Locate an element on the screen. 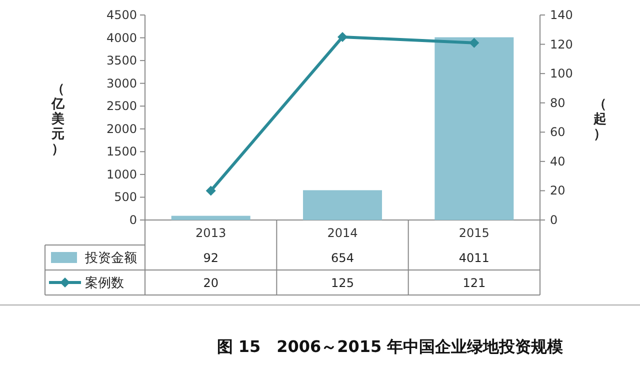 This screenshot has height=378, width=640. x-tick-label: 2015 is located at coordinates (474, 233).